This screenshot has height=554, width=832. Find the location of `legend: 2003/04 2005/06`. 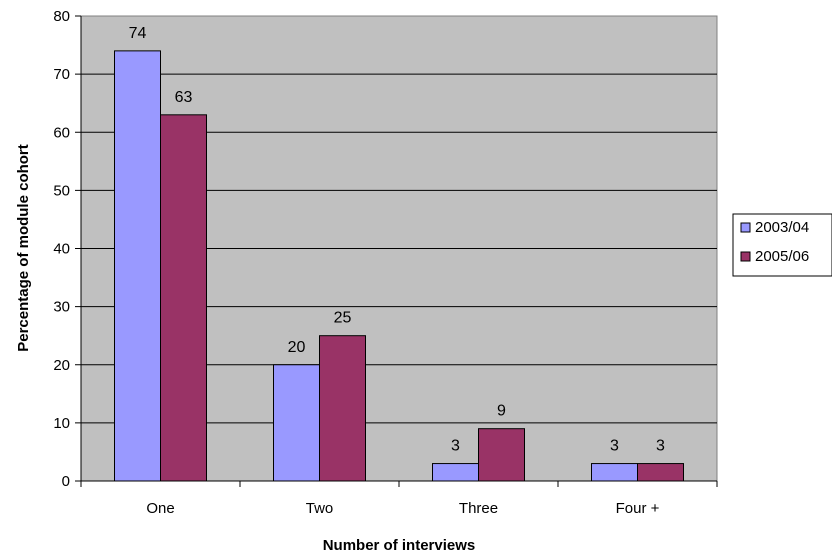

legend: 2003/04 2005/06 is located at coordinates (782, 245).